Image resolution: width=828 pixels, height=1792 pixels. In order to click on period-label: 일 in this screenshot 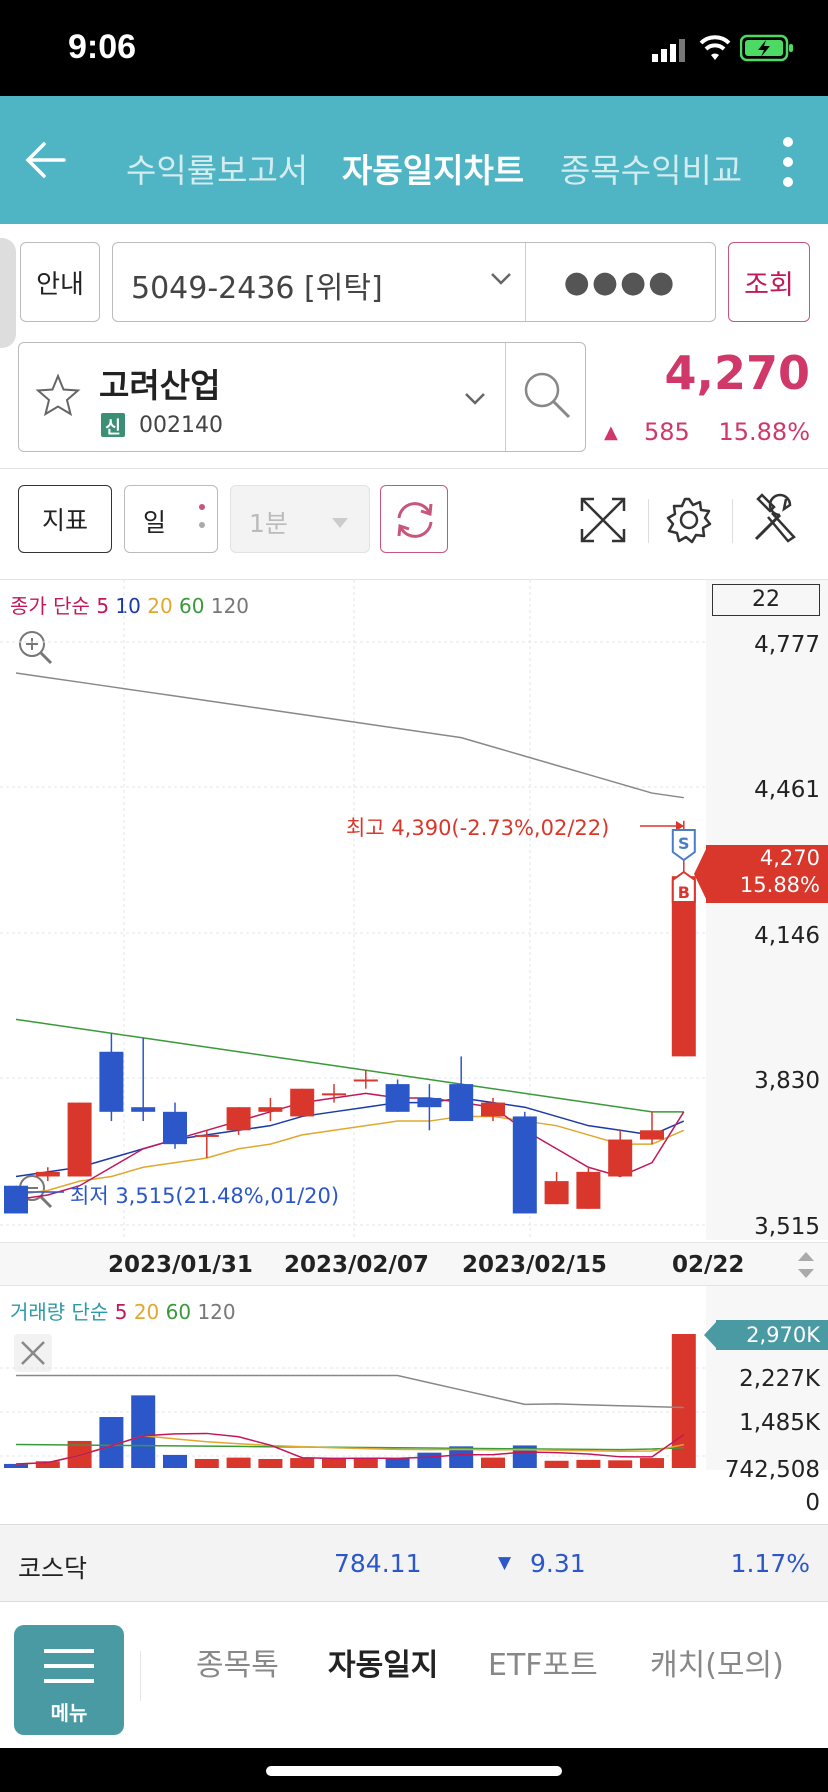, I will do `click(155, 522)`.